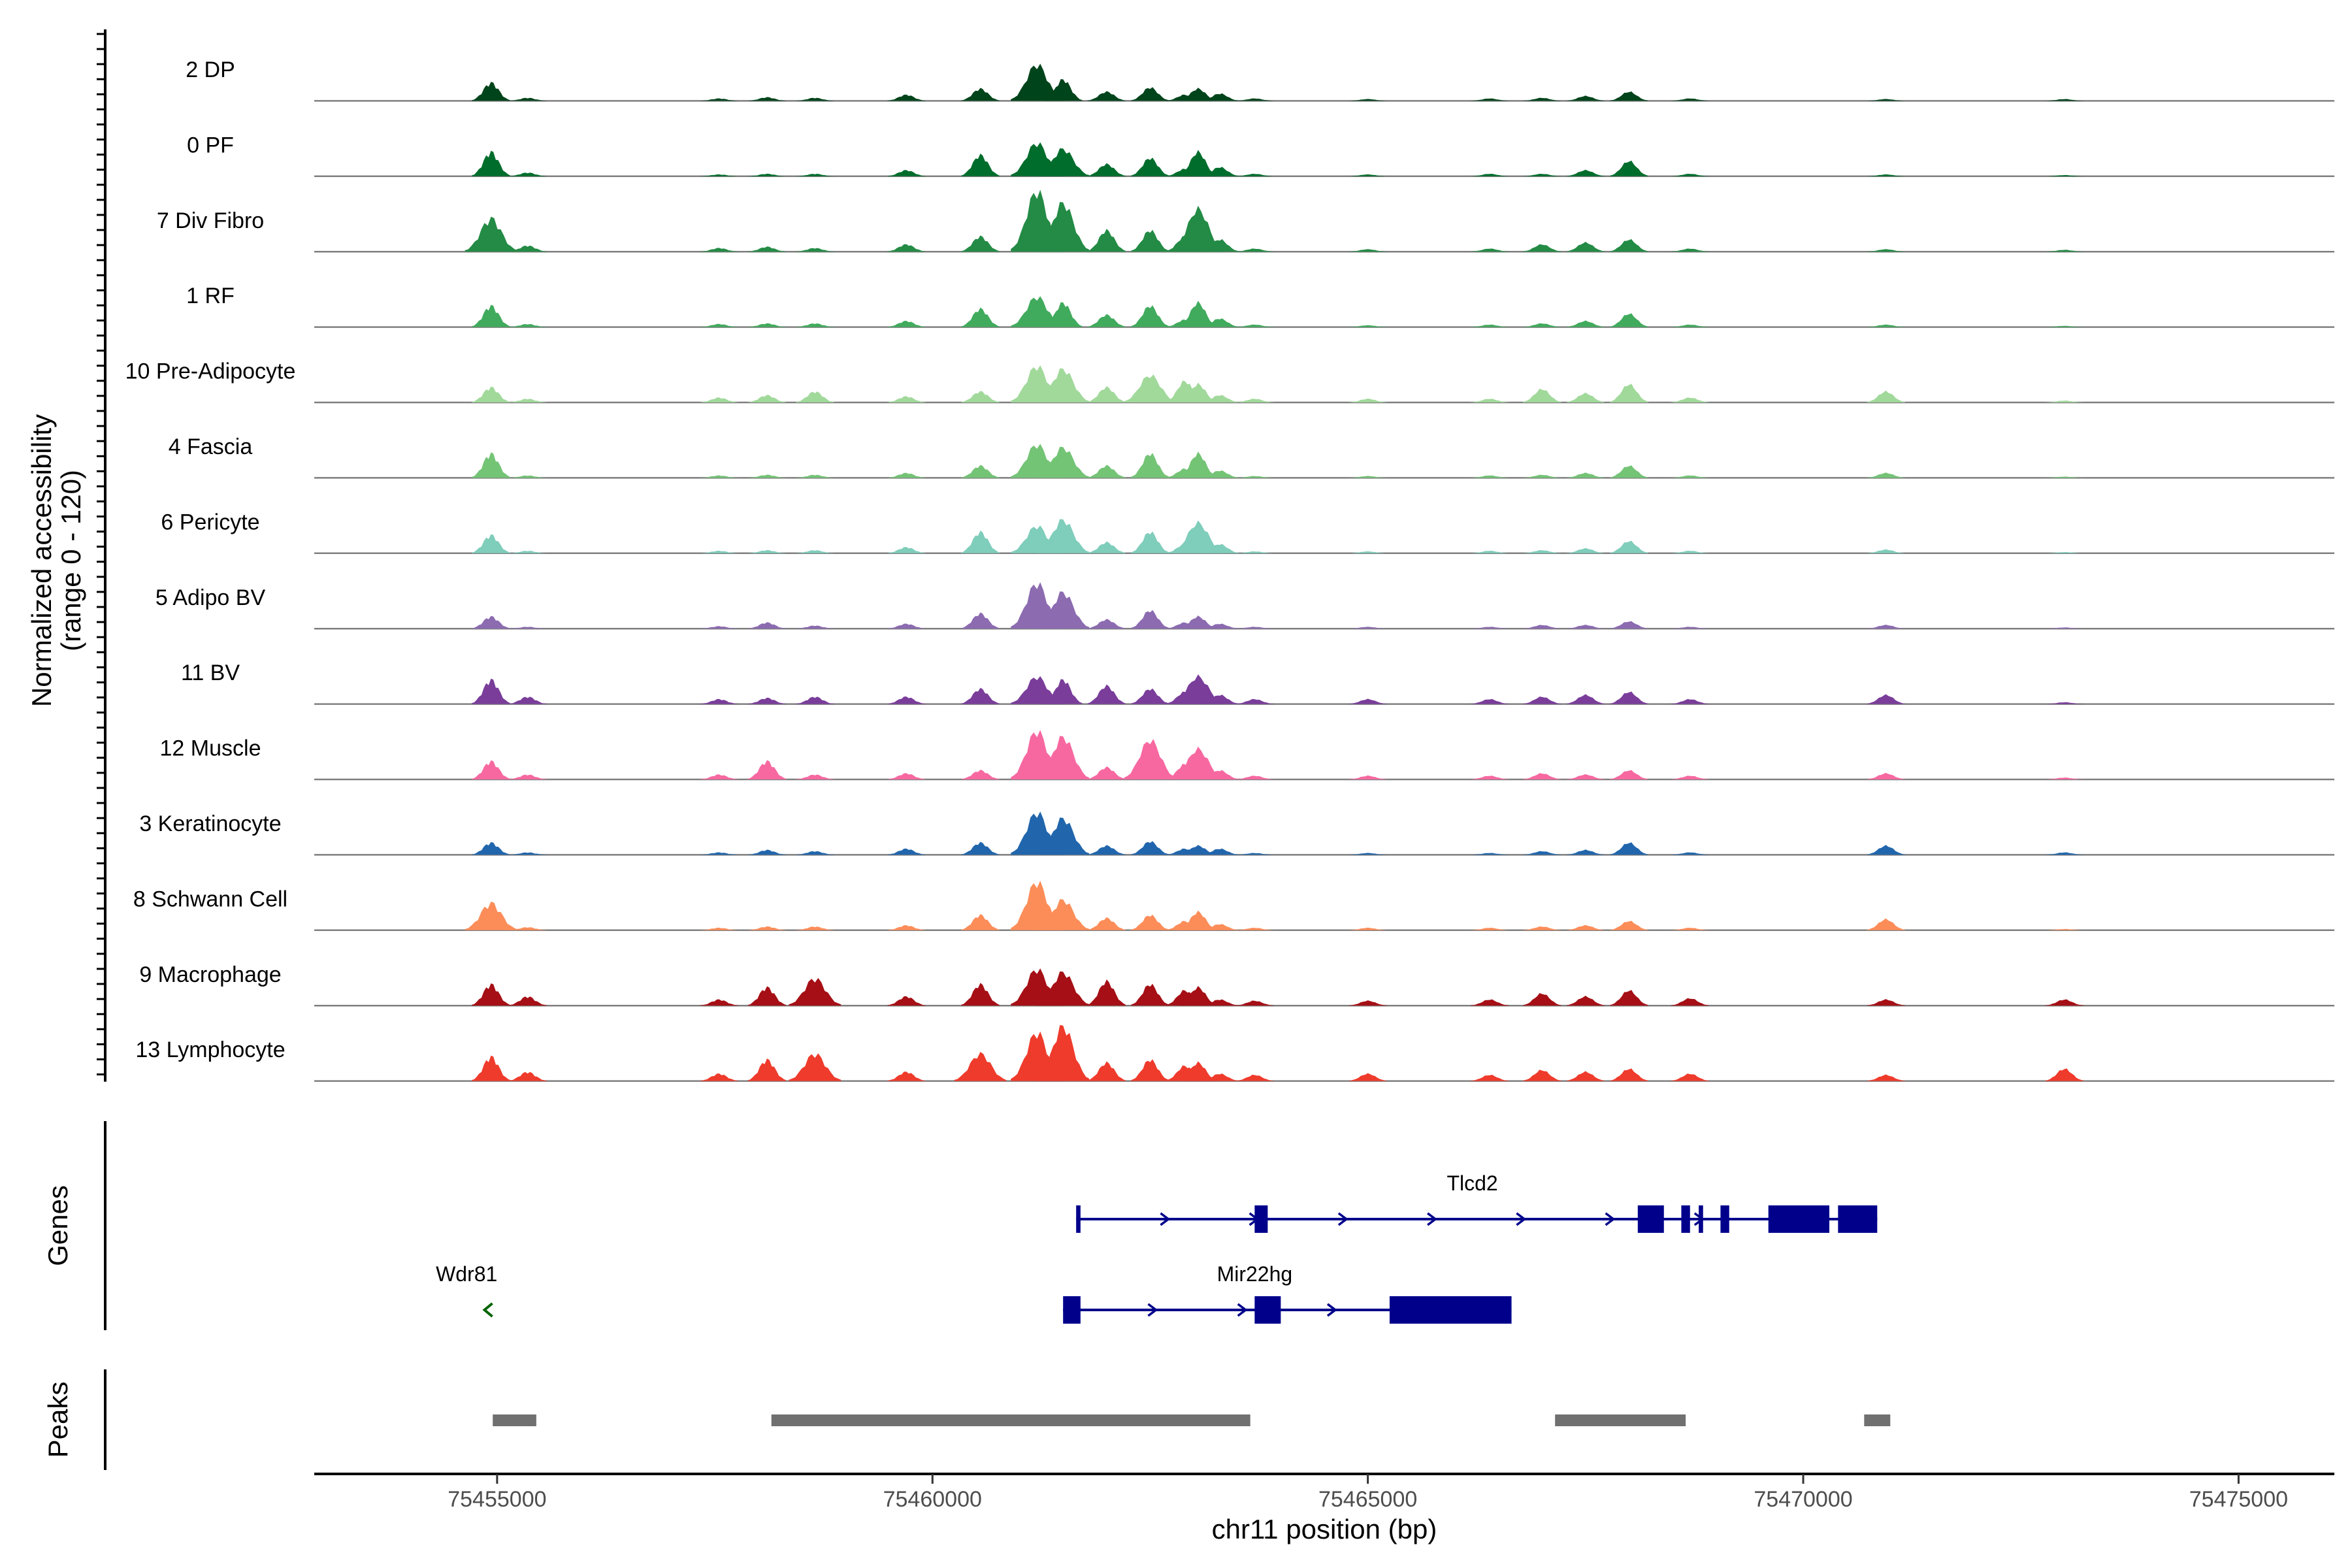 The height and width of the screenshot is (1568, 2352). Describe the element at coordinates (210, 296) in the screenshot. I see `track-label: 1 RF` at that location.